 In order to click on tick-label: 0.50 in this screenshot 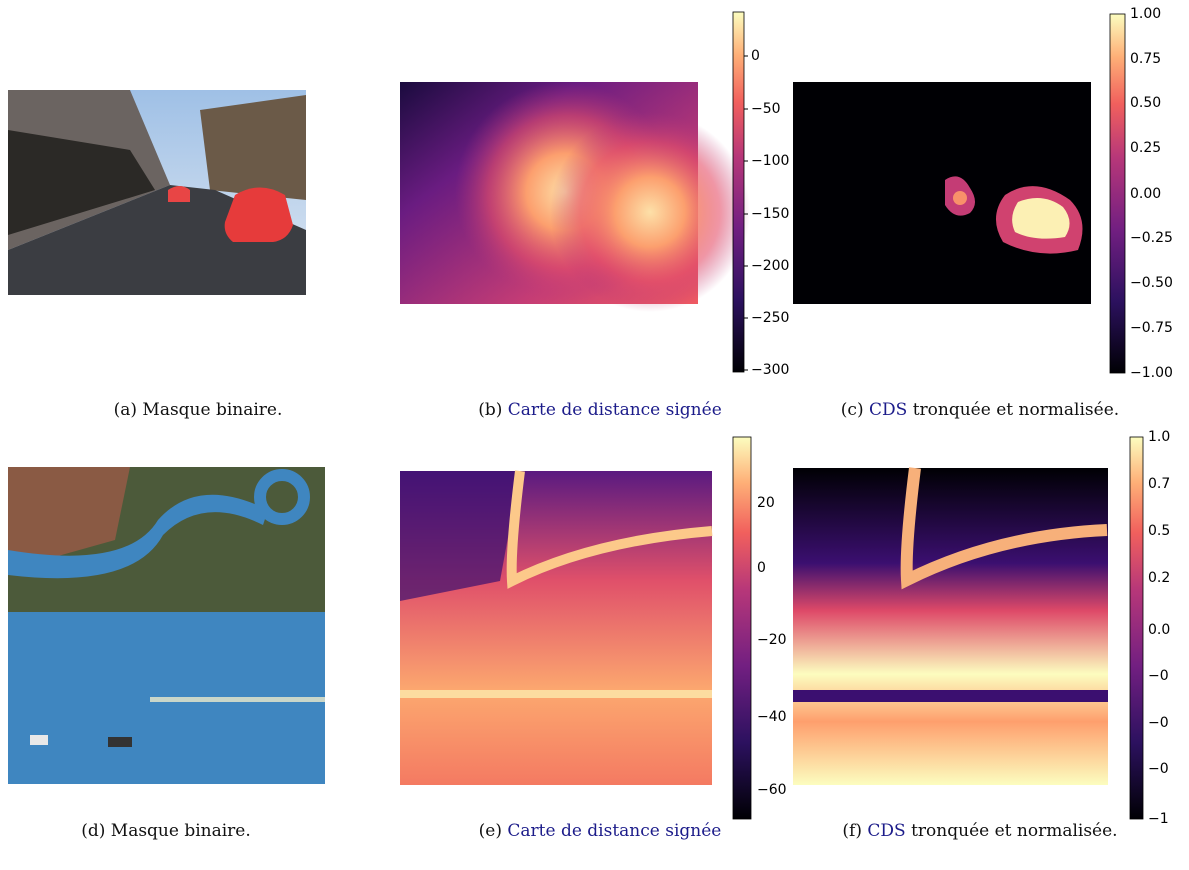, I will do `click(1145, 103)`.